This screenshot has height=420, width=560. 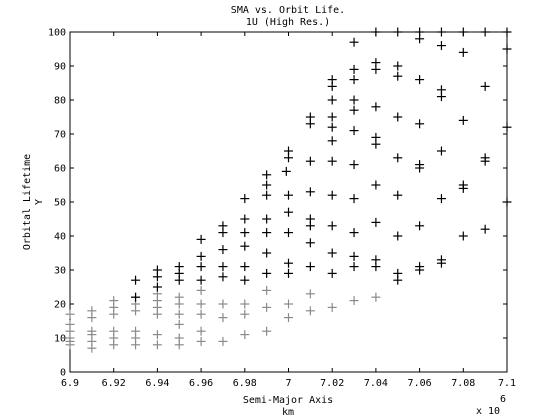 What do you see at coordinates (60, 237) in the screenshot?
I see `y-tick-label: 40` at bounding box center [60, 237].